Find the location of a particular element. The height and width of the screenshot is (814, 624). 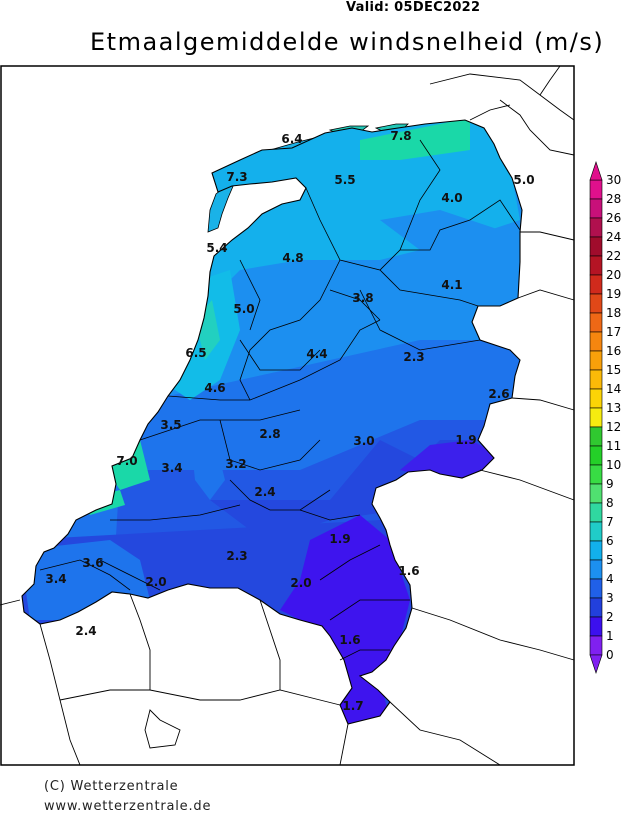

value-label: 5.5 is located at coordinates (344, 180).